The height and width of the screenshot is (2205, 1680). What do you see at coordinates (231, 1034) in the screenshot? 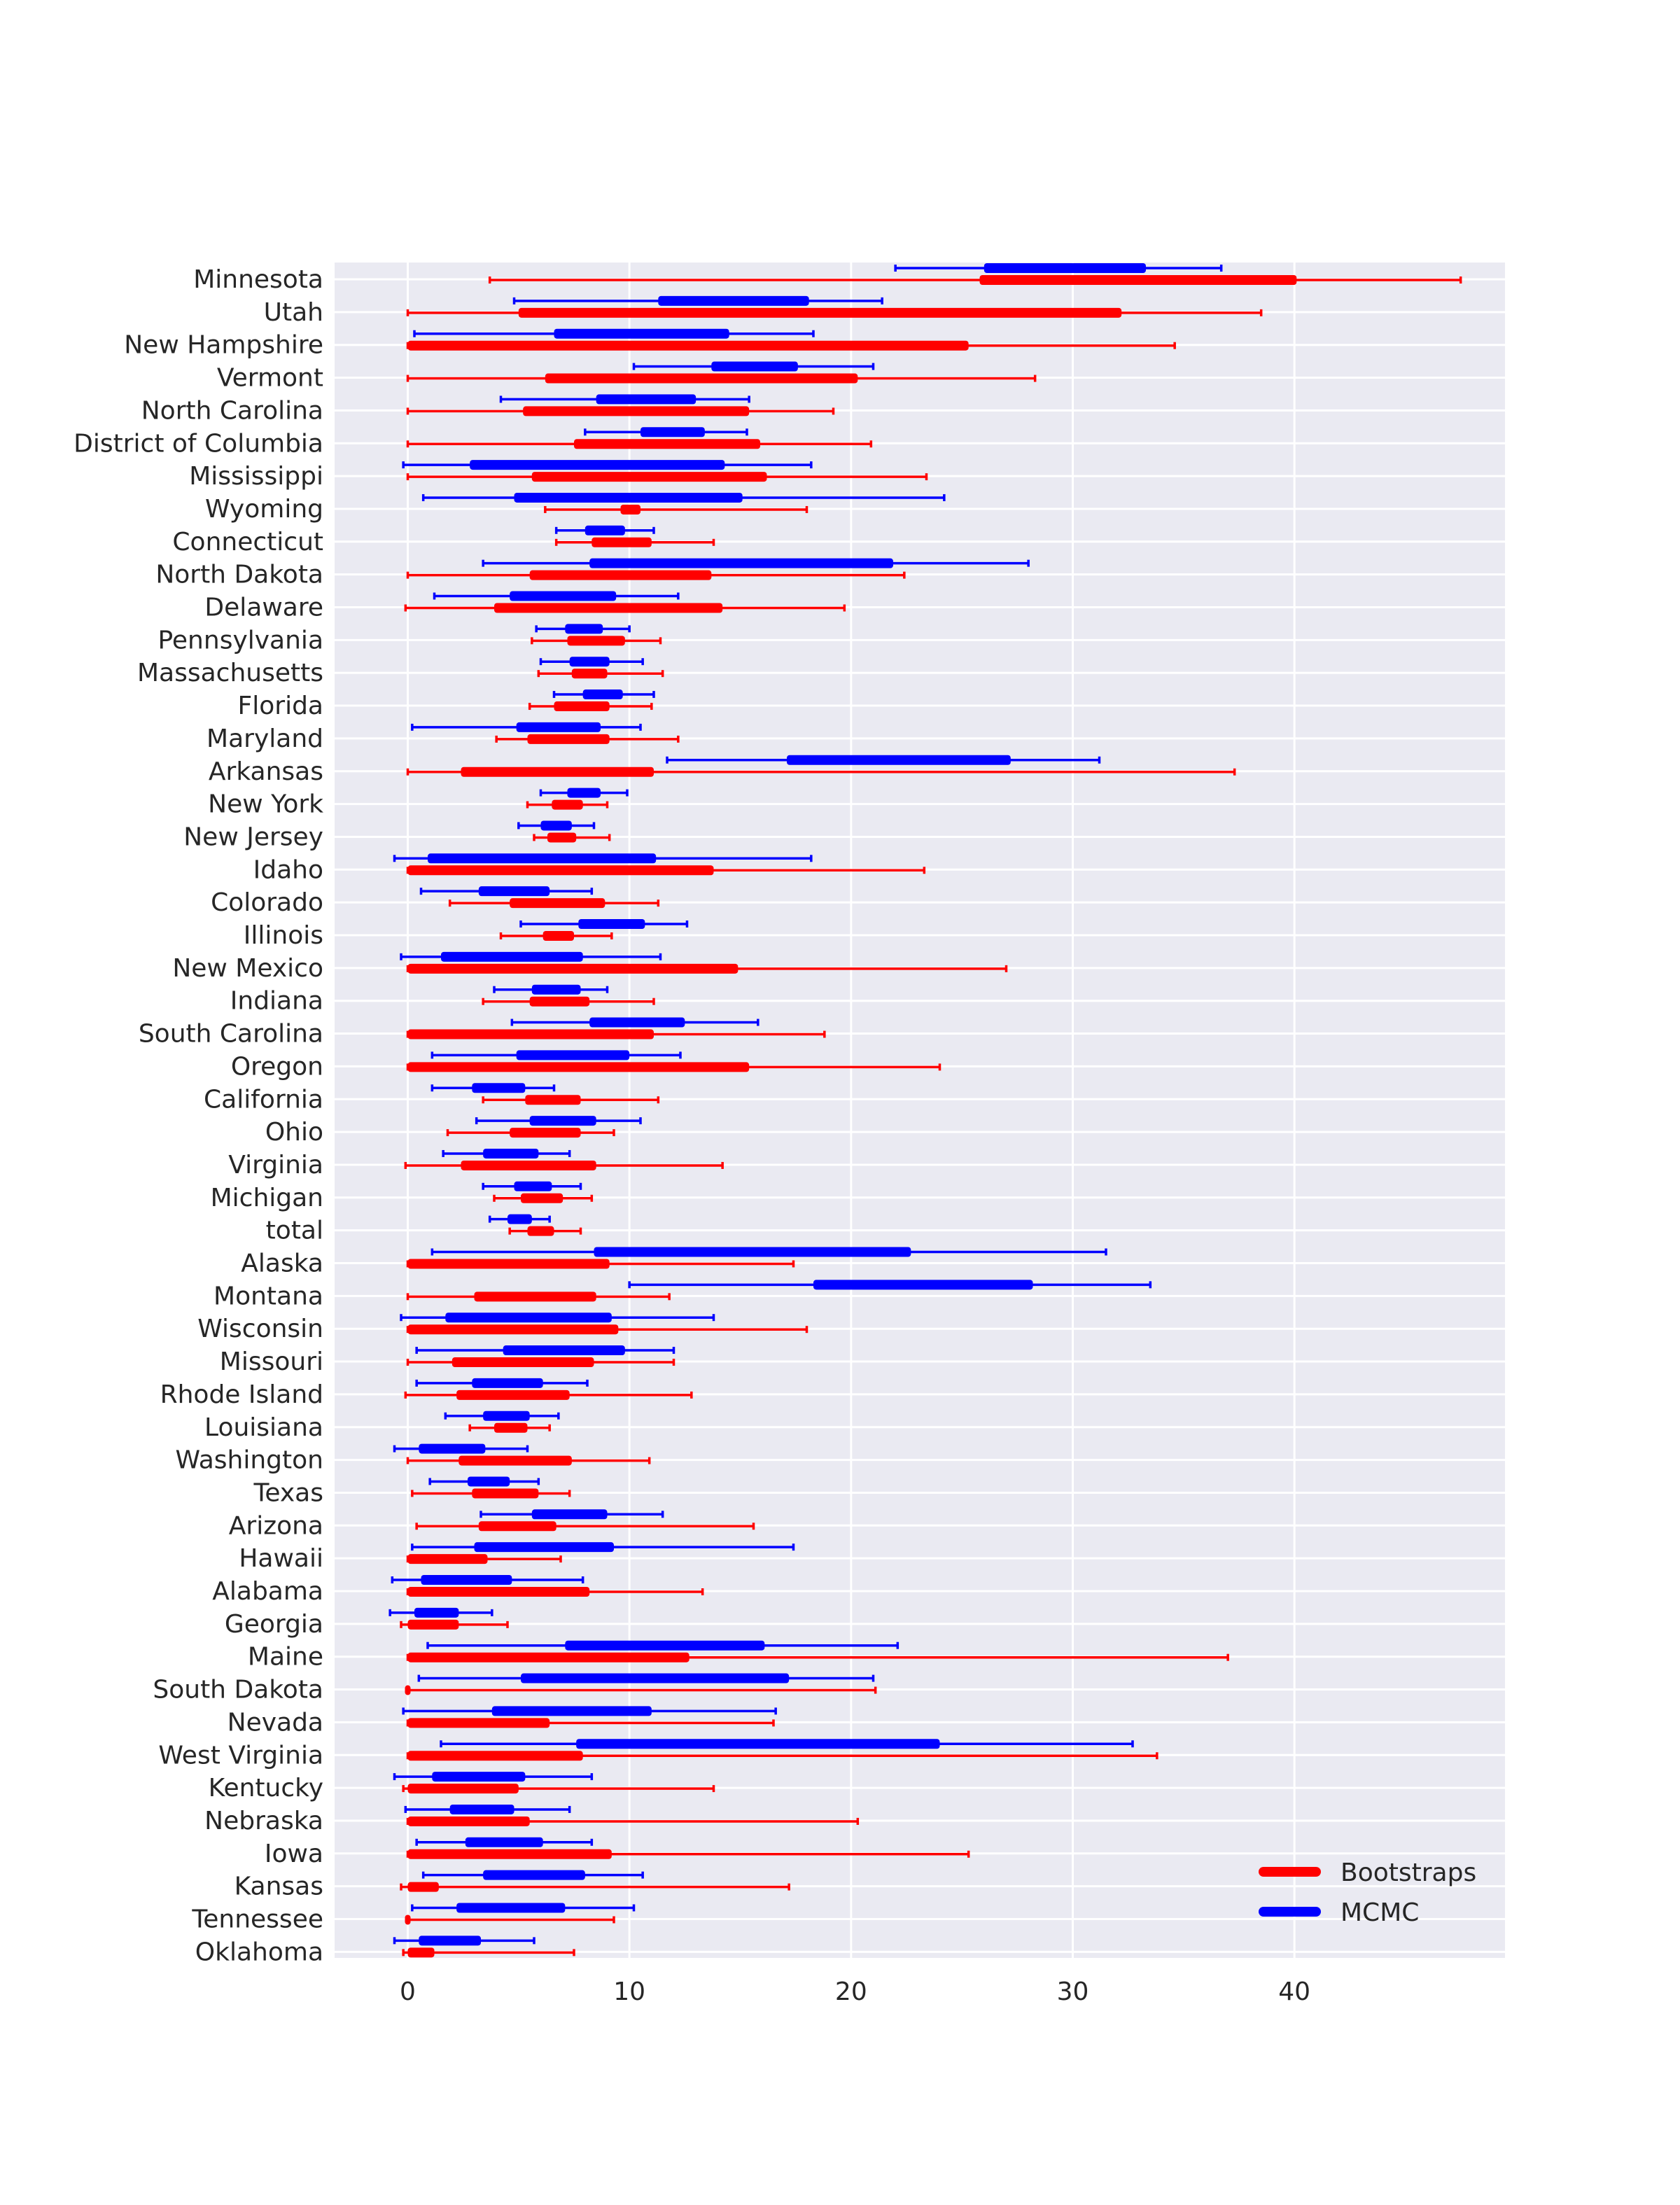
I see `y-tick-label: South Carolina` at bounding box center [231, 1034].